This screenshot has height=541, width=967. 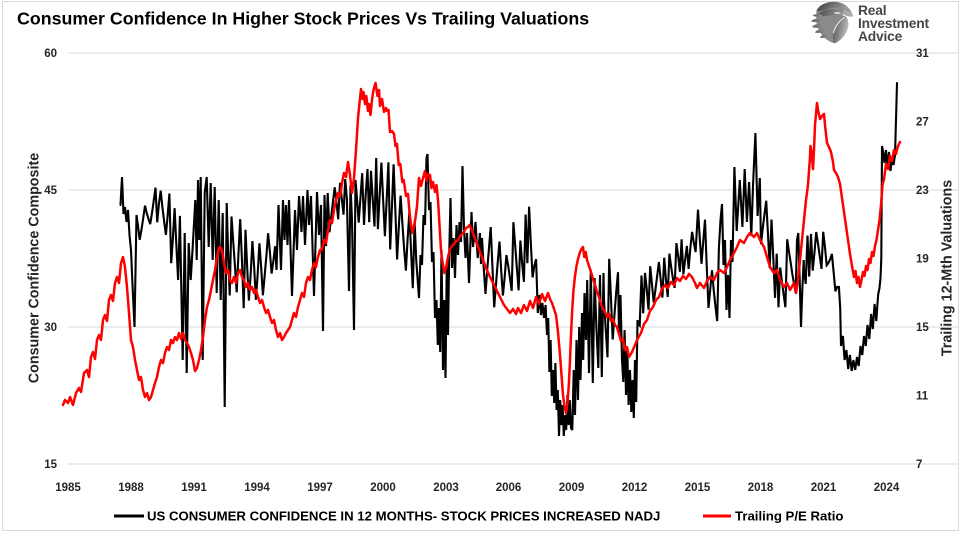 I want to click on svg-text: 1991, so click(x=194, y=488).